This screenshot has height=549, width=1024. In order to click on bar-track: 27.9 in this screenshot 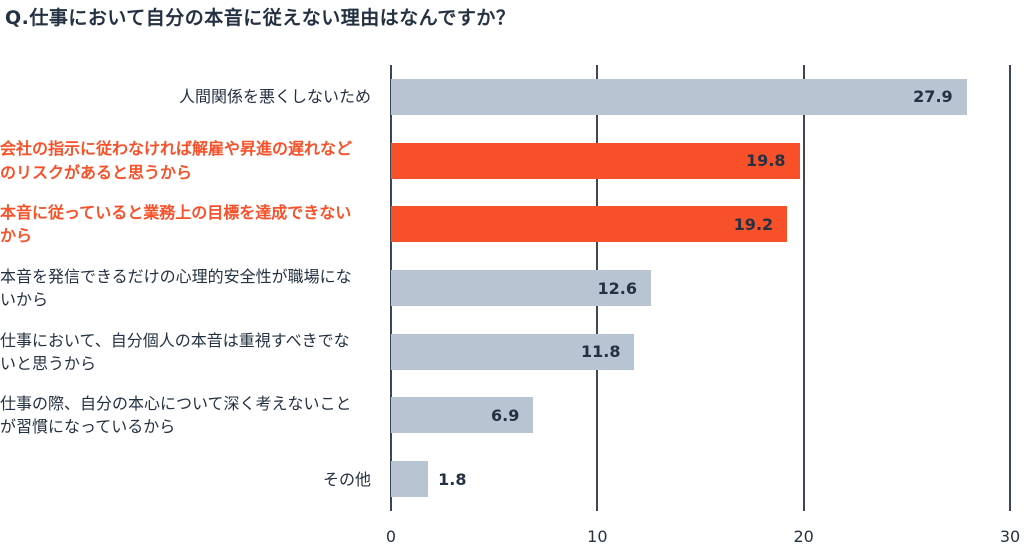, I will do `click(700, 96)`.